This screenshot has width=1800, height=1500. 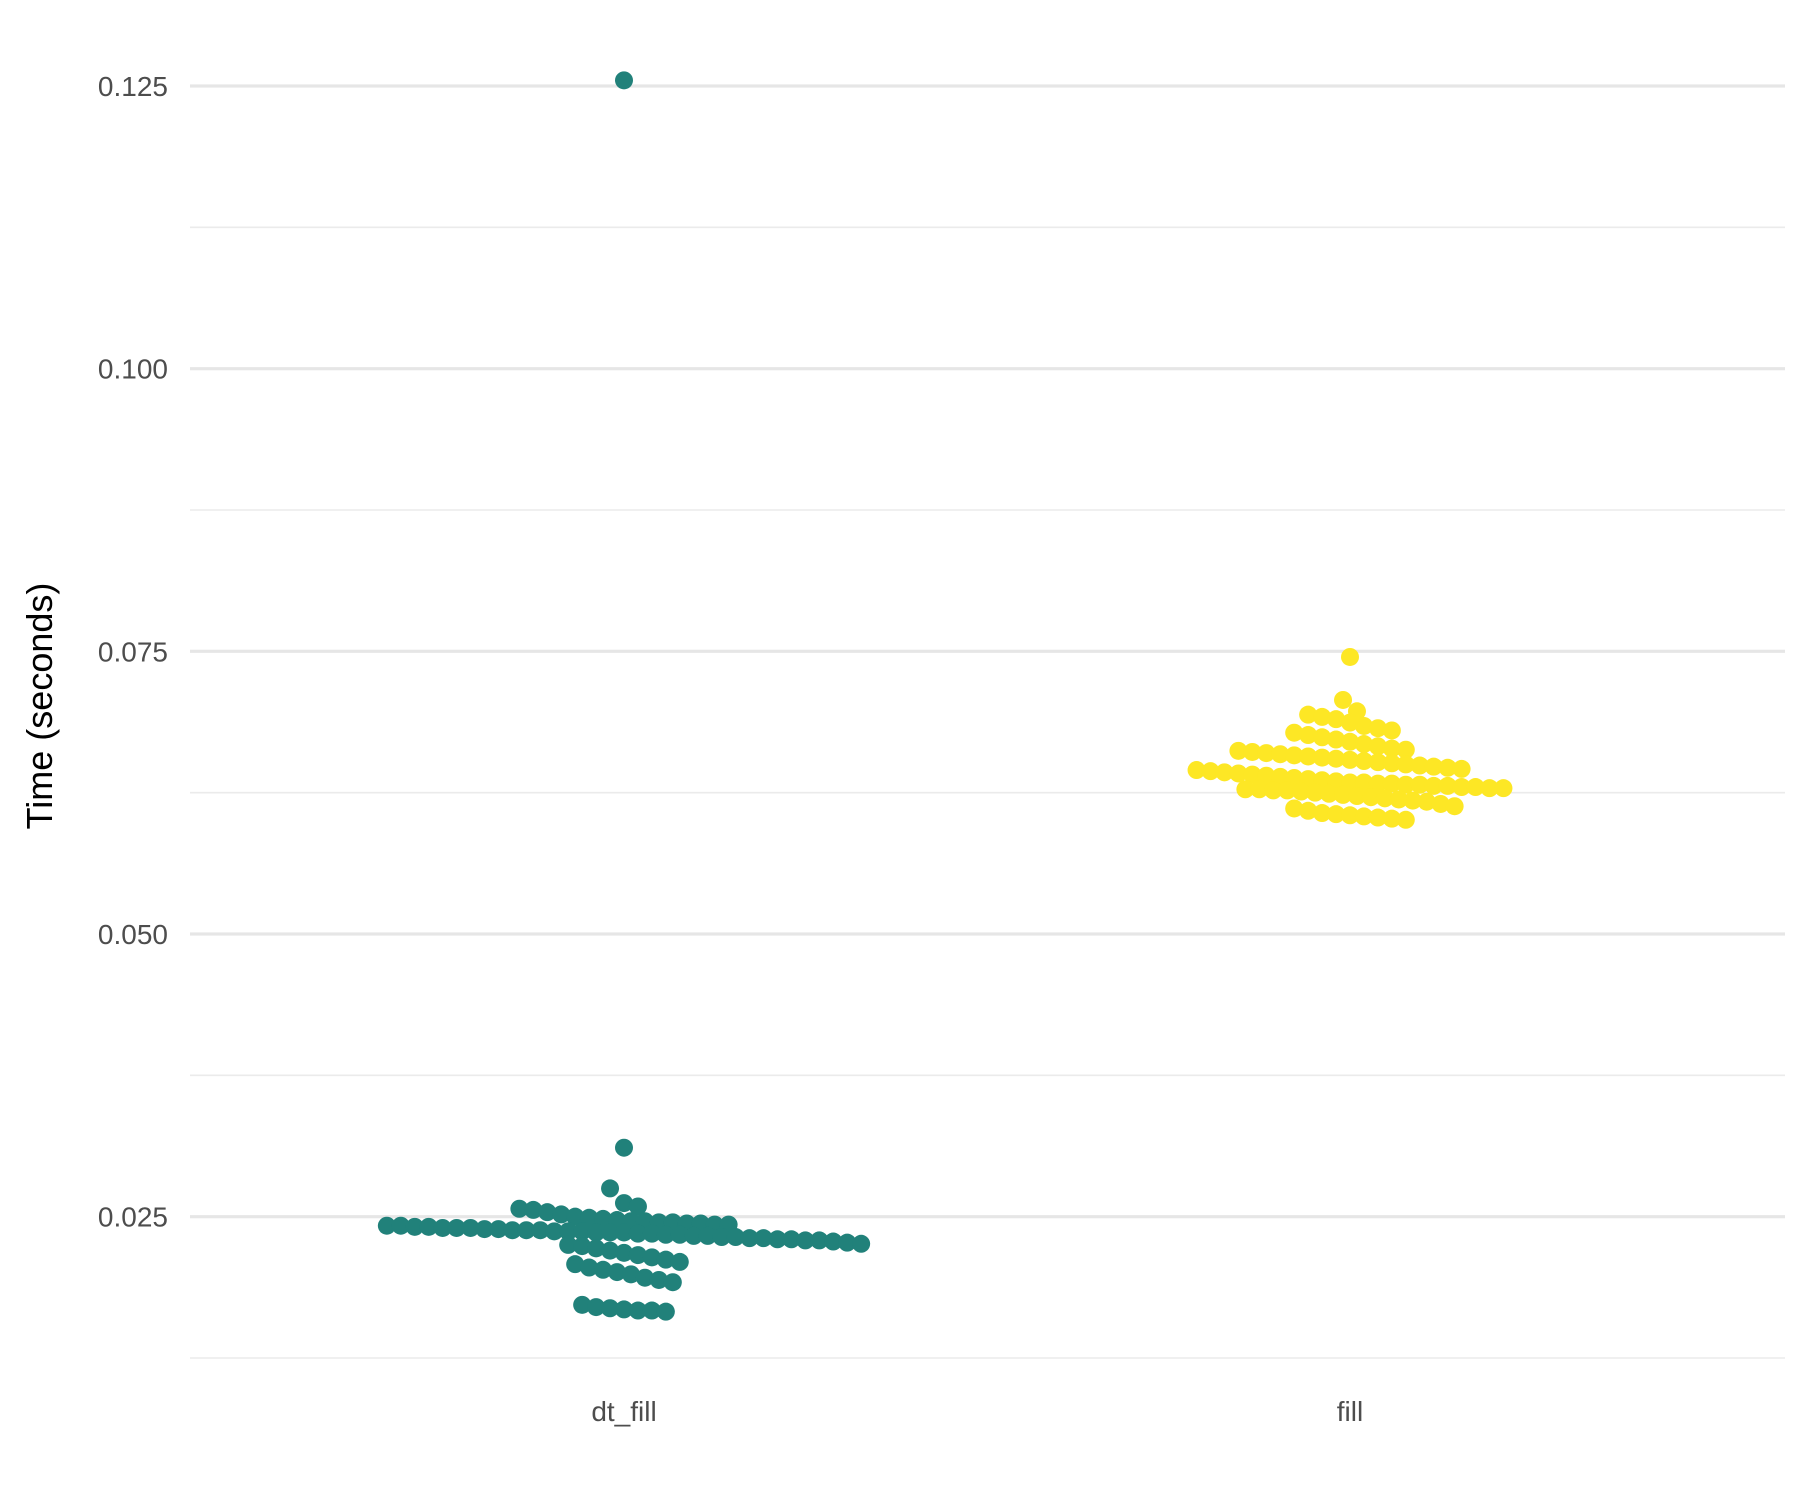 I want to click on y-tick-label: 0.075, so click(x=133, y=651).